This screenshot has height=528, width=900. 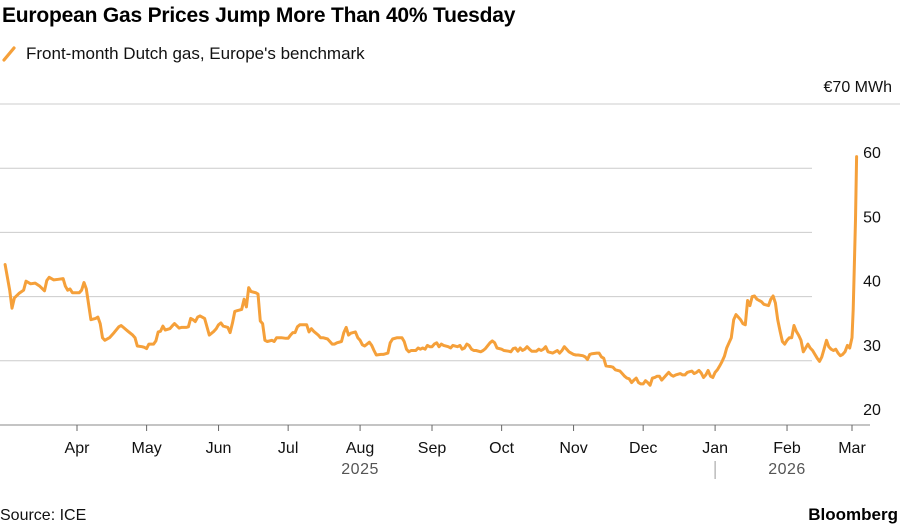 I want to click on y-tick-label: 30, so click(x=872, y=346).